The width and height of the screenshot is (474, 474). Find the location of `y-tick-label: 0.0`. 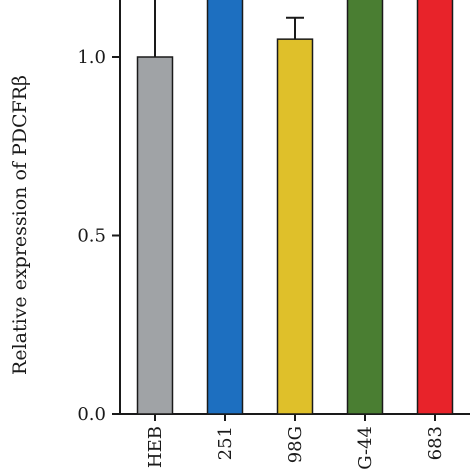

y-tick-label: 0.0 is located at coordinates (91, 414).